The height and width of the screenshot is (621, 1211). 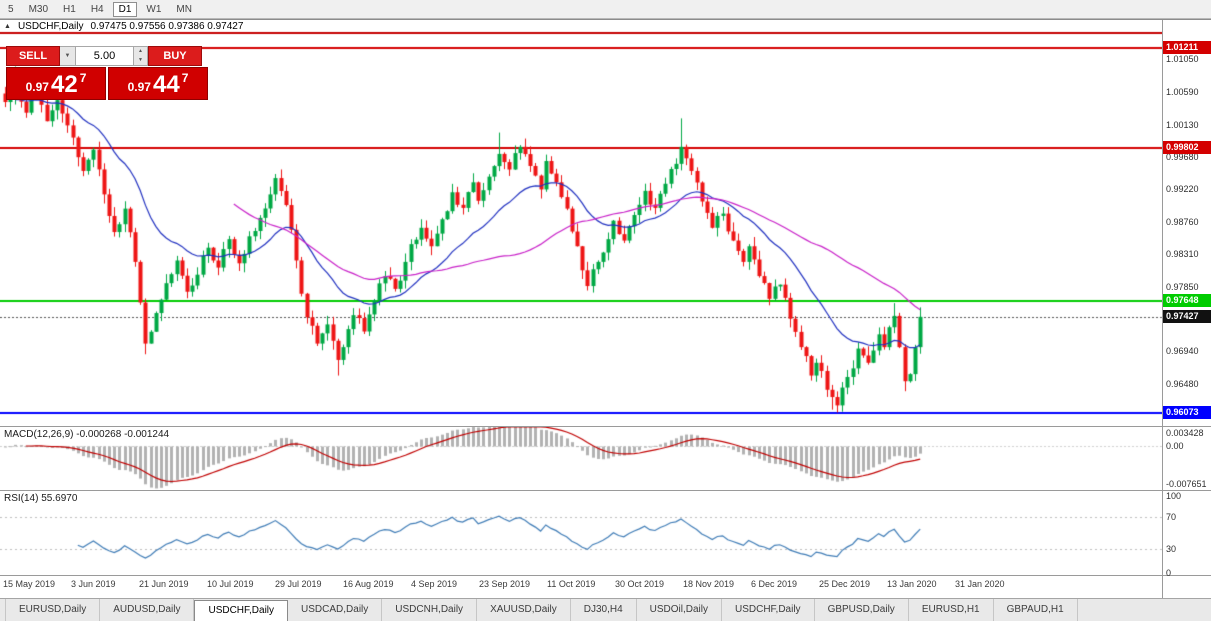 I want to click on macd-label: MACD(12,26,9) -0.000268 -0.001244, so click(x=87, y=434).